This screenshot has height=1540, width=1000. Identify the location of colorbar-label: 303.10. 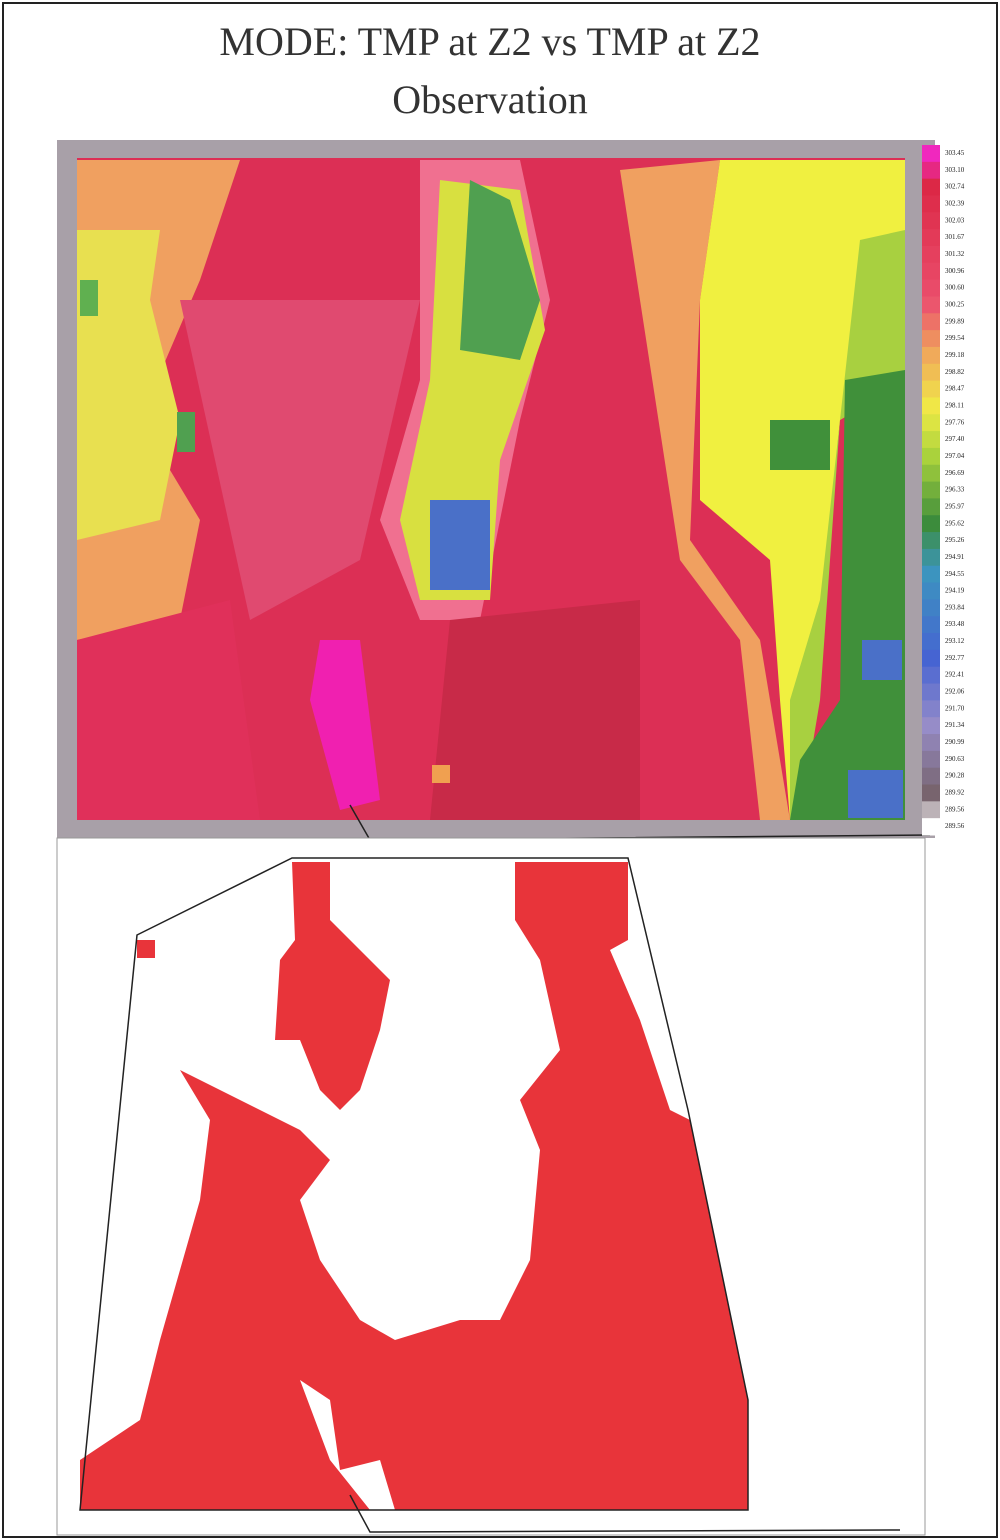
(955, 170).